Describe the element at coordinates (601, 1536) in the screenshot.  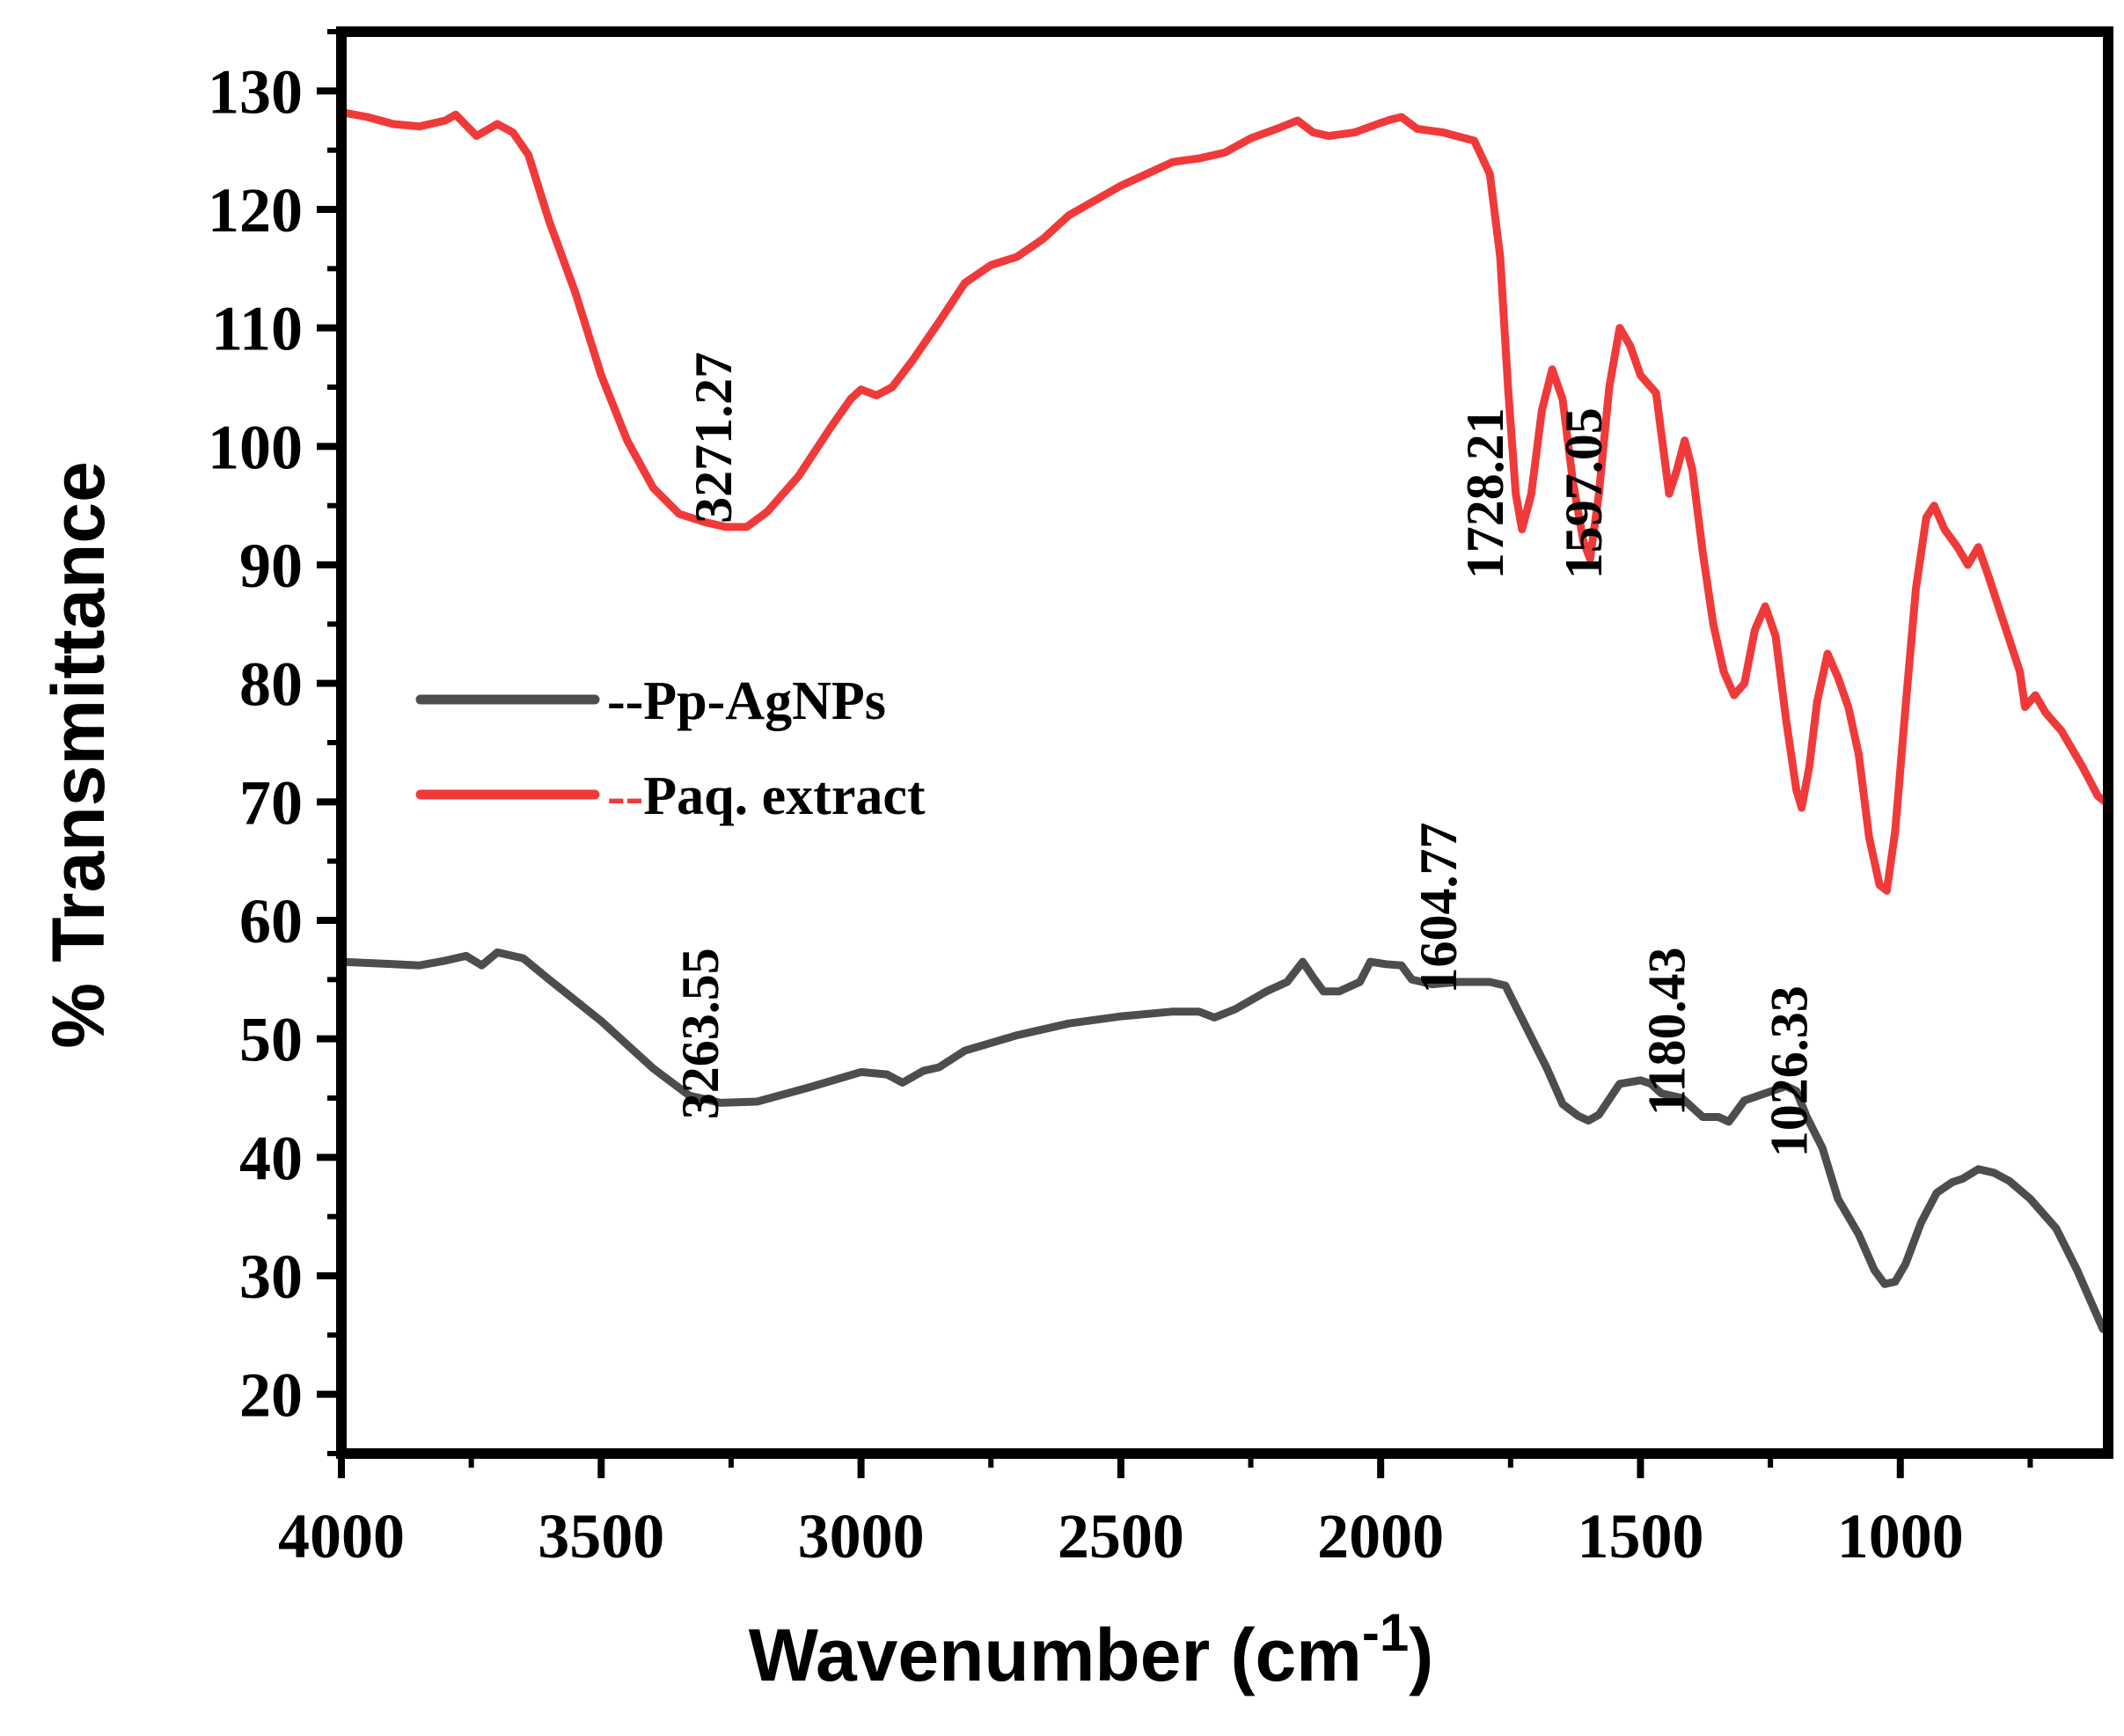
I see `x-tick-label: 3500` at that location.